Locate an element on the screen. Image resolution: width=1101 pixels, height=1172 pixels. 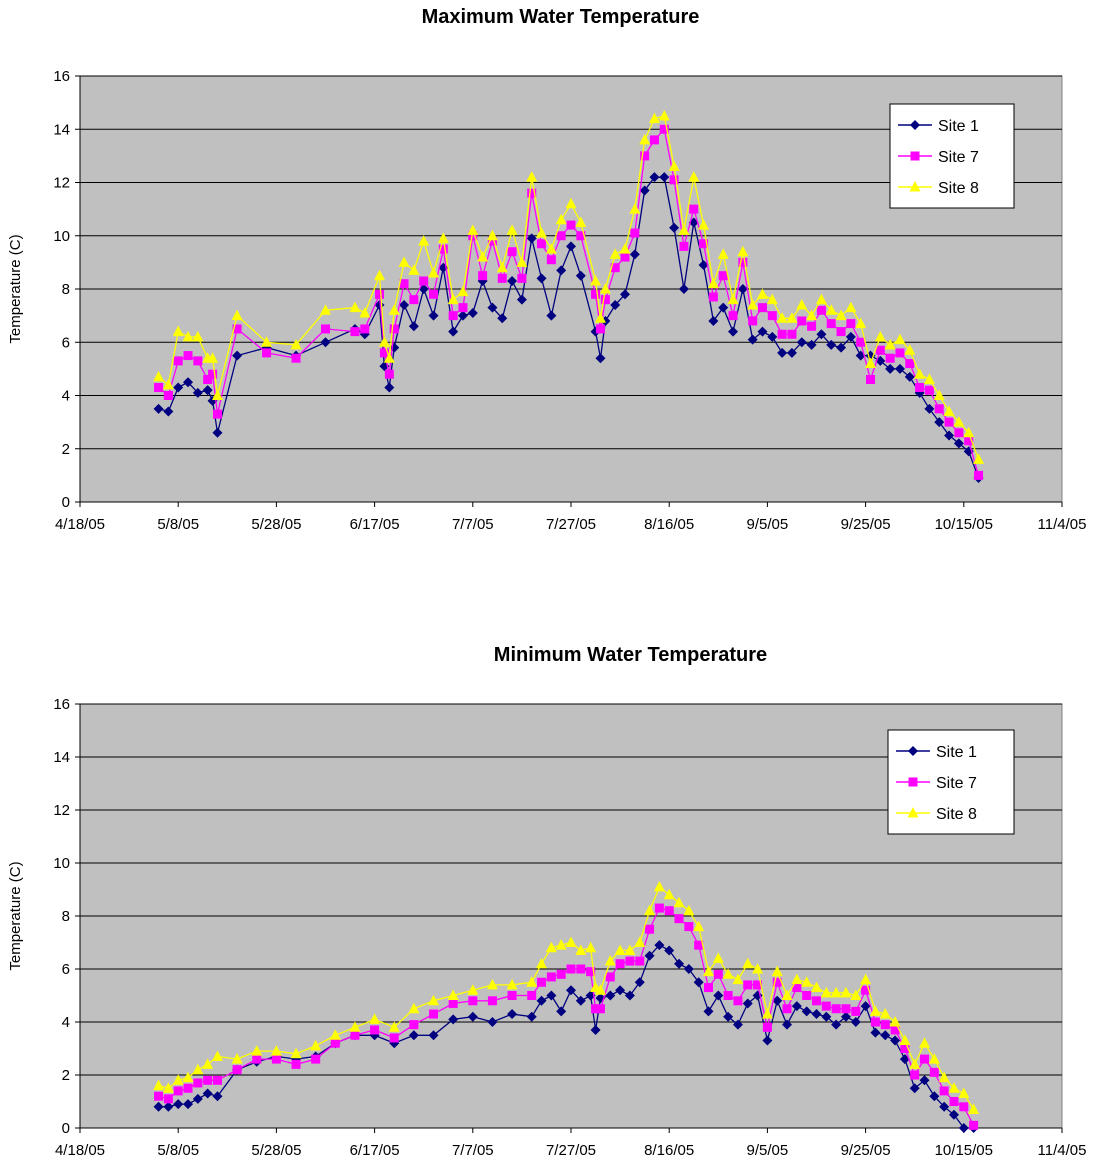
y-tick-label: 6 is located at coordinates (66, 342).